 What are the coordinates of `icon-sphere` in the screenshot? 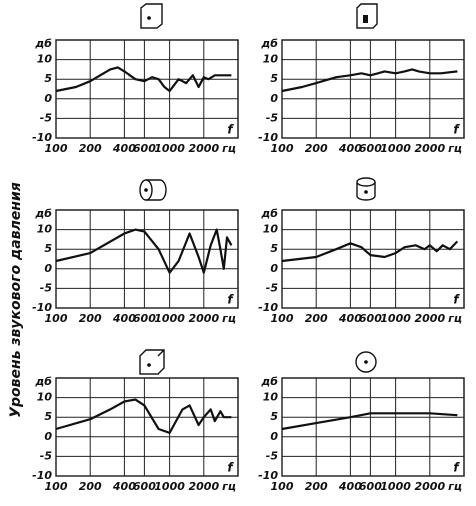 It's located at (366, 362).